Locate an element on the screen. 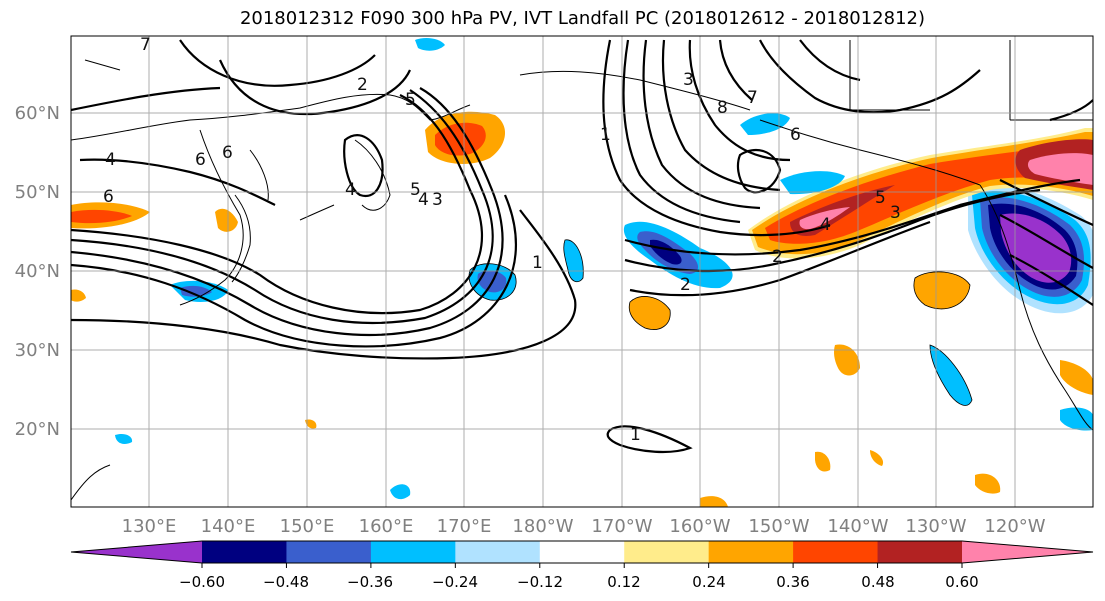 The image size is (1105, 601). lat-label: 40°N is located at coordinates (37, 271).